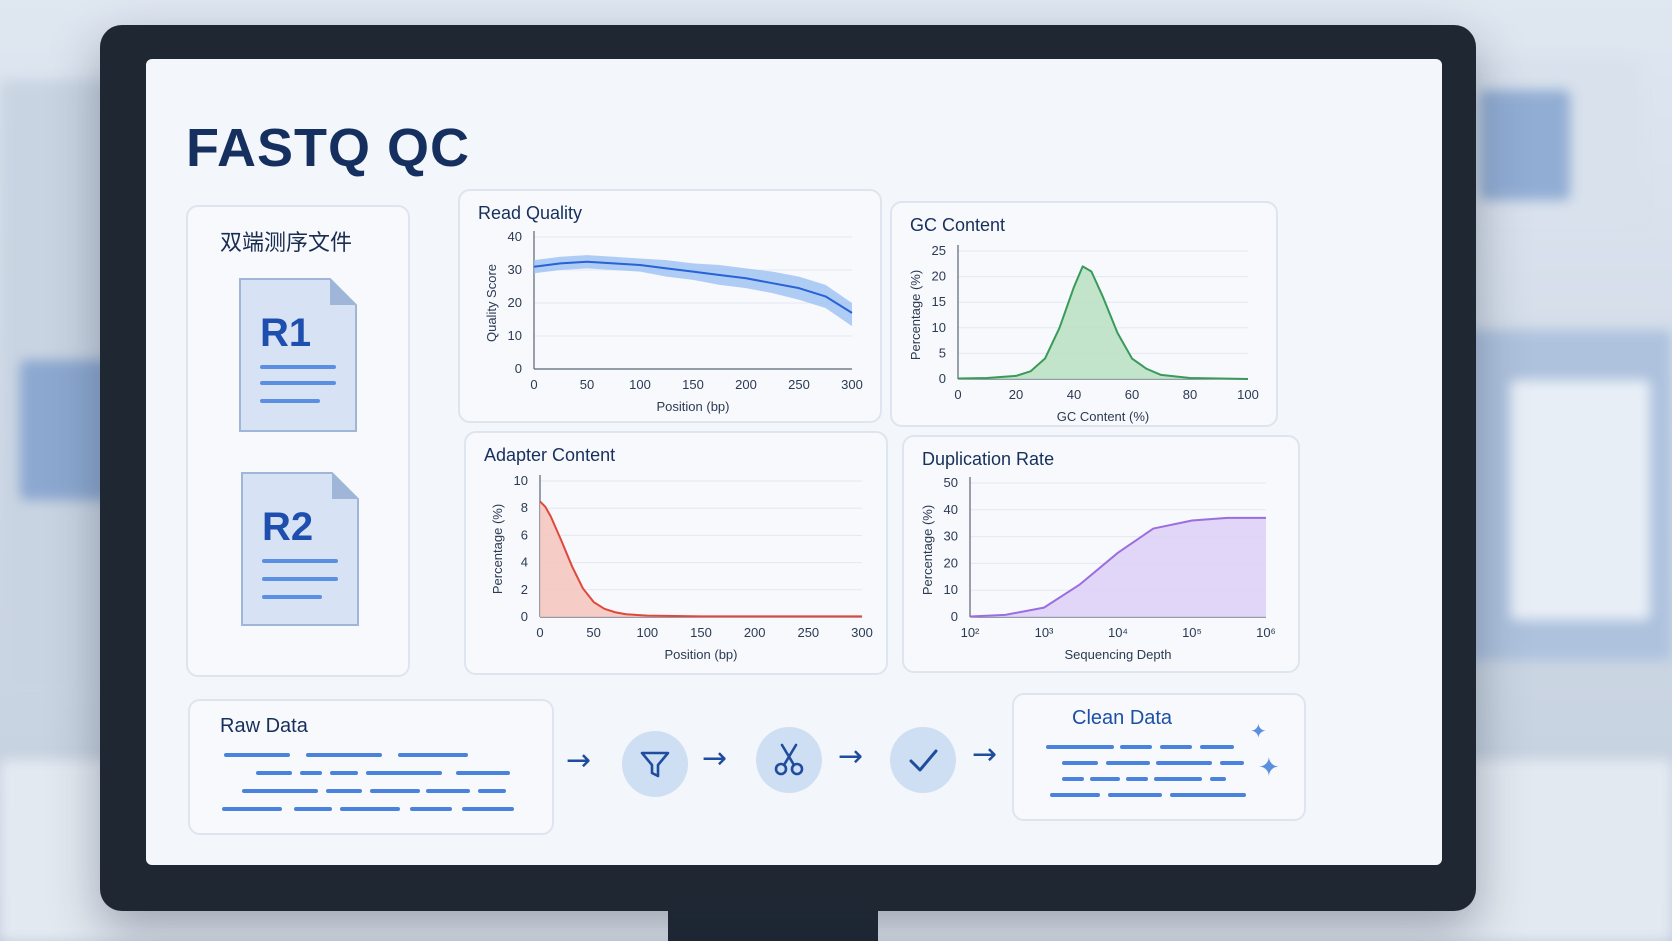 The image size is (1672, 941). What do you see at coordinates (1132, 394) in the screenshot?
I see `x-tick-label: 60` at bounding box center [1132, 394].